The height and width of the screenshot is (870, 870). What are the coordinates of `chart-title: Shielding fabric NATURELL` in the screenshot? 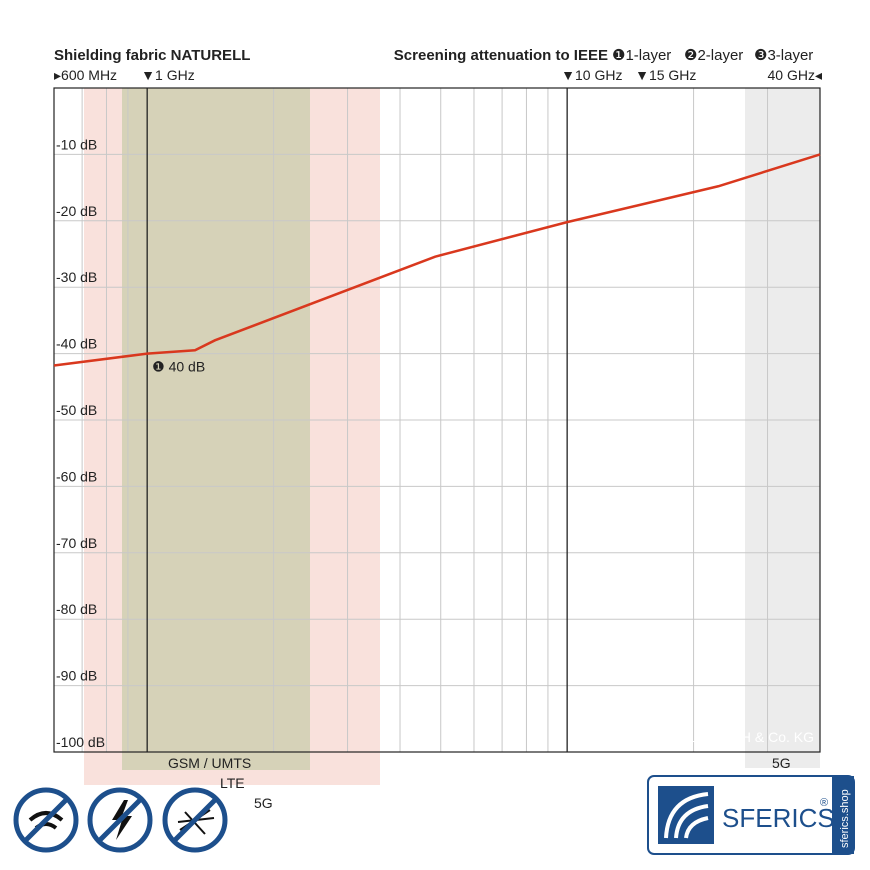 It's located at (152, 55).